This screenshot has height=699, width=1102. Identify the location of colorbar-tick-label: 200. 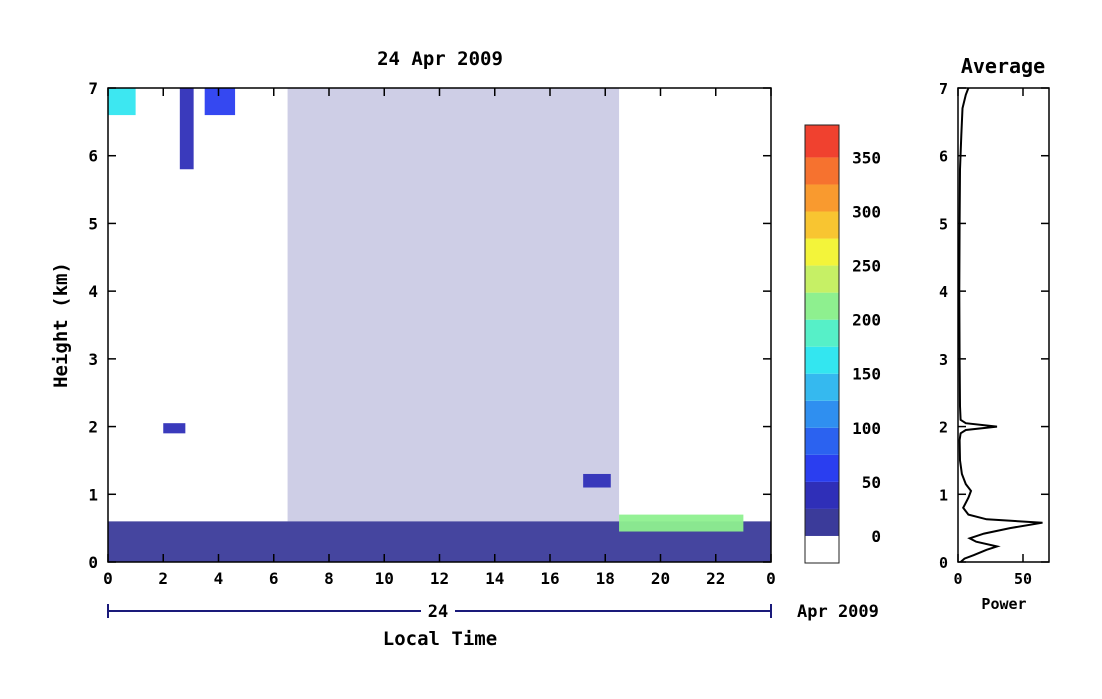
(866, 320).